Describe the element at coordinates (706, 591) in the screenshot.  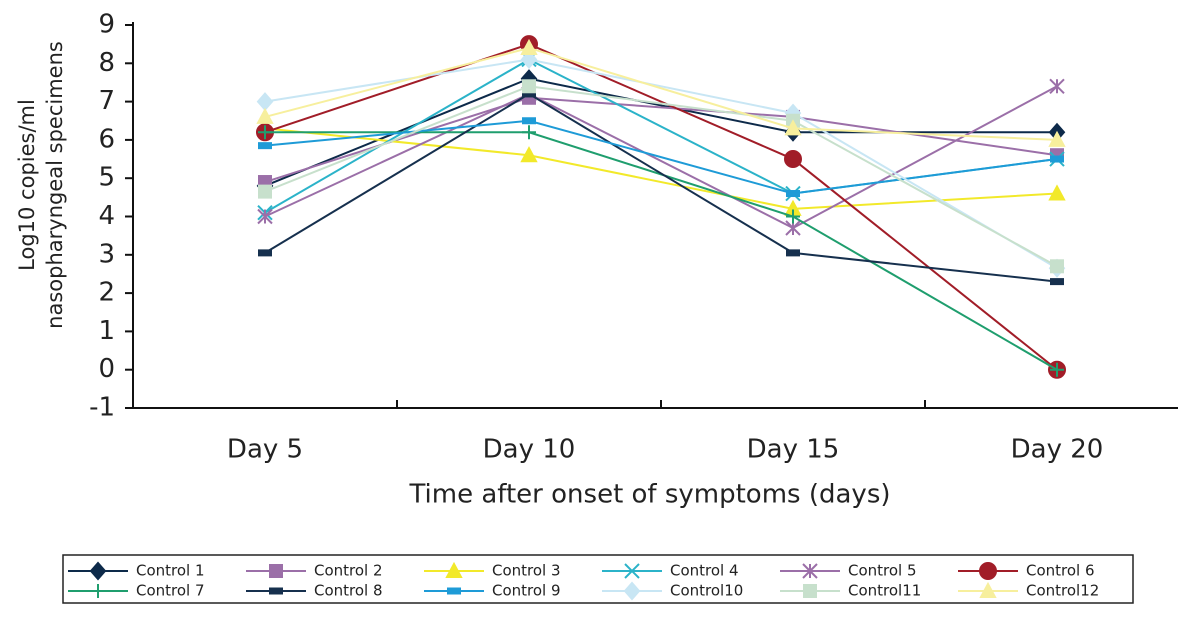
I see `legend-label: Control10` at that location.